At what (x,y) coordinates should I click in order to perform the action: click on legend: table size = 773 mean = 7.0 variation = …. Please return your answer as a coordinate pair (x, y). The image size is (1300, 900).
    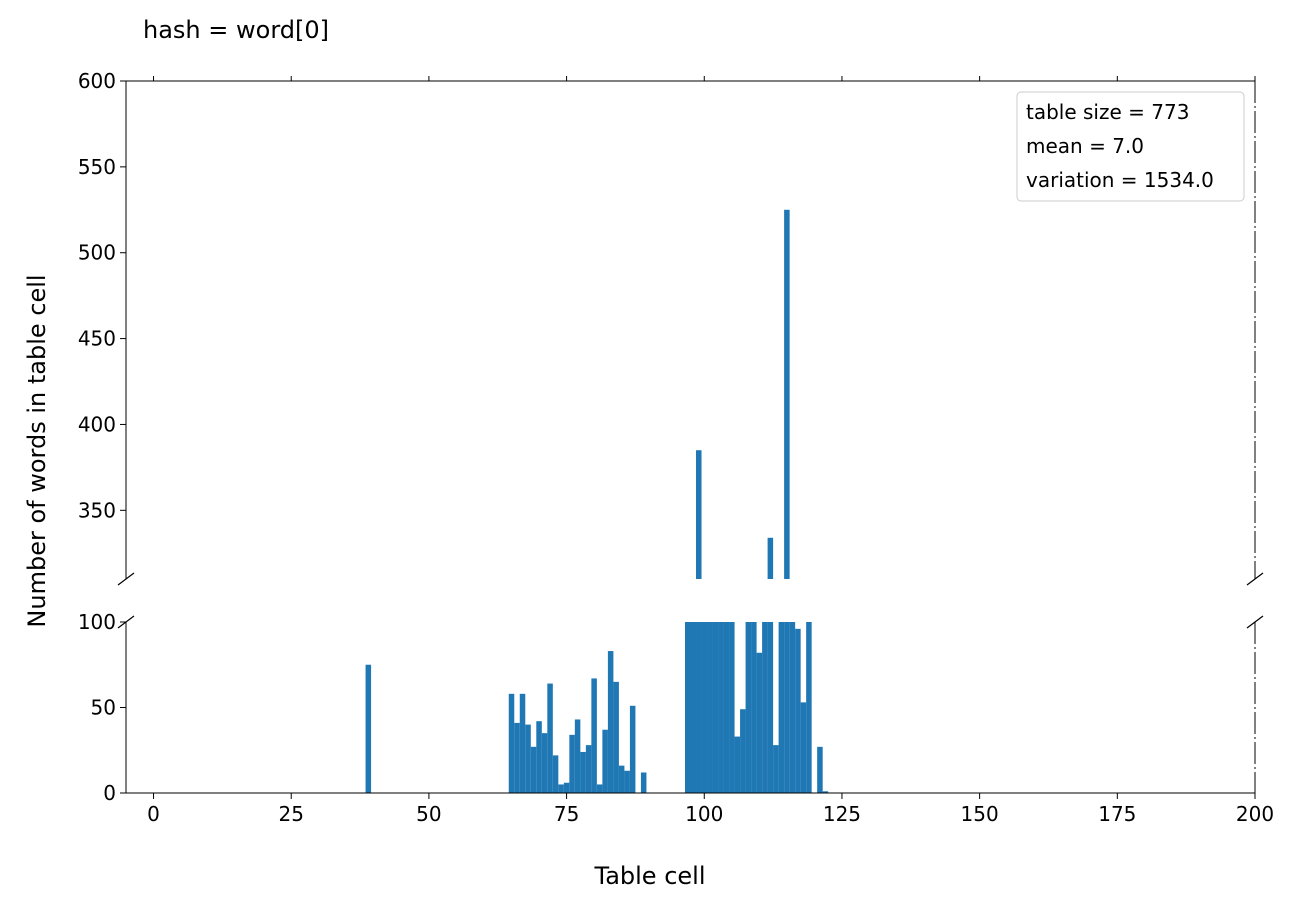
    Looking at the image, I should click on (1130, 146).